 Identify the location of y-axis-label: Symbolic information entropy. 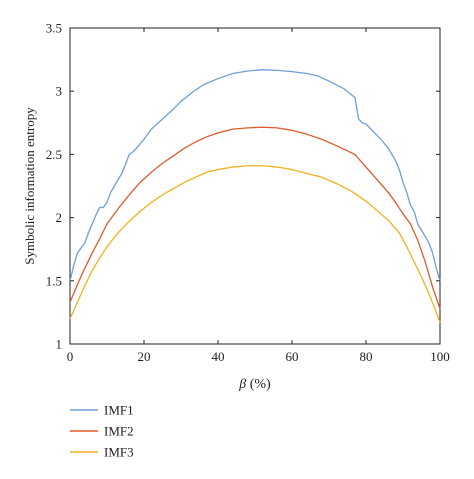
(29, 186).